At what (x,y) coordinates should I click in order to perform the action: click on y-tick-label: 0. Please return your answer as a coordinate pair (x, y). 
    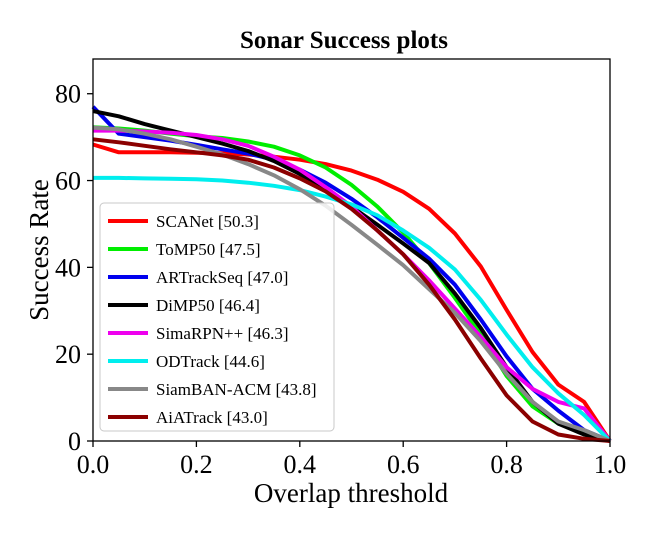
    Looking at the image, I should click on (74, 441).